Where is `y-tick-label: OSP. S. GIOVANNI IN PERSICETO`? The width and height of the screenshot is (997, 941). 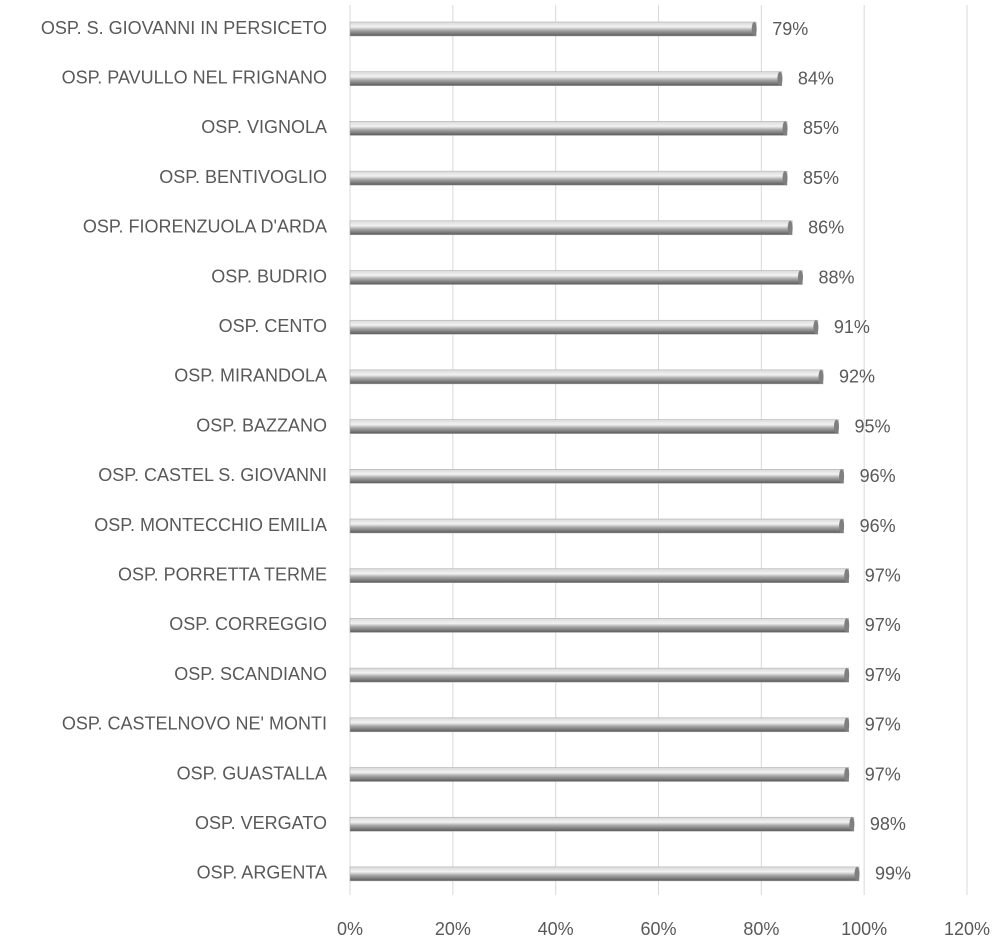 y-tick-label: OSP. S. GIOVANNI IN PERSICETO is located at coordinates (184, 28).